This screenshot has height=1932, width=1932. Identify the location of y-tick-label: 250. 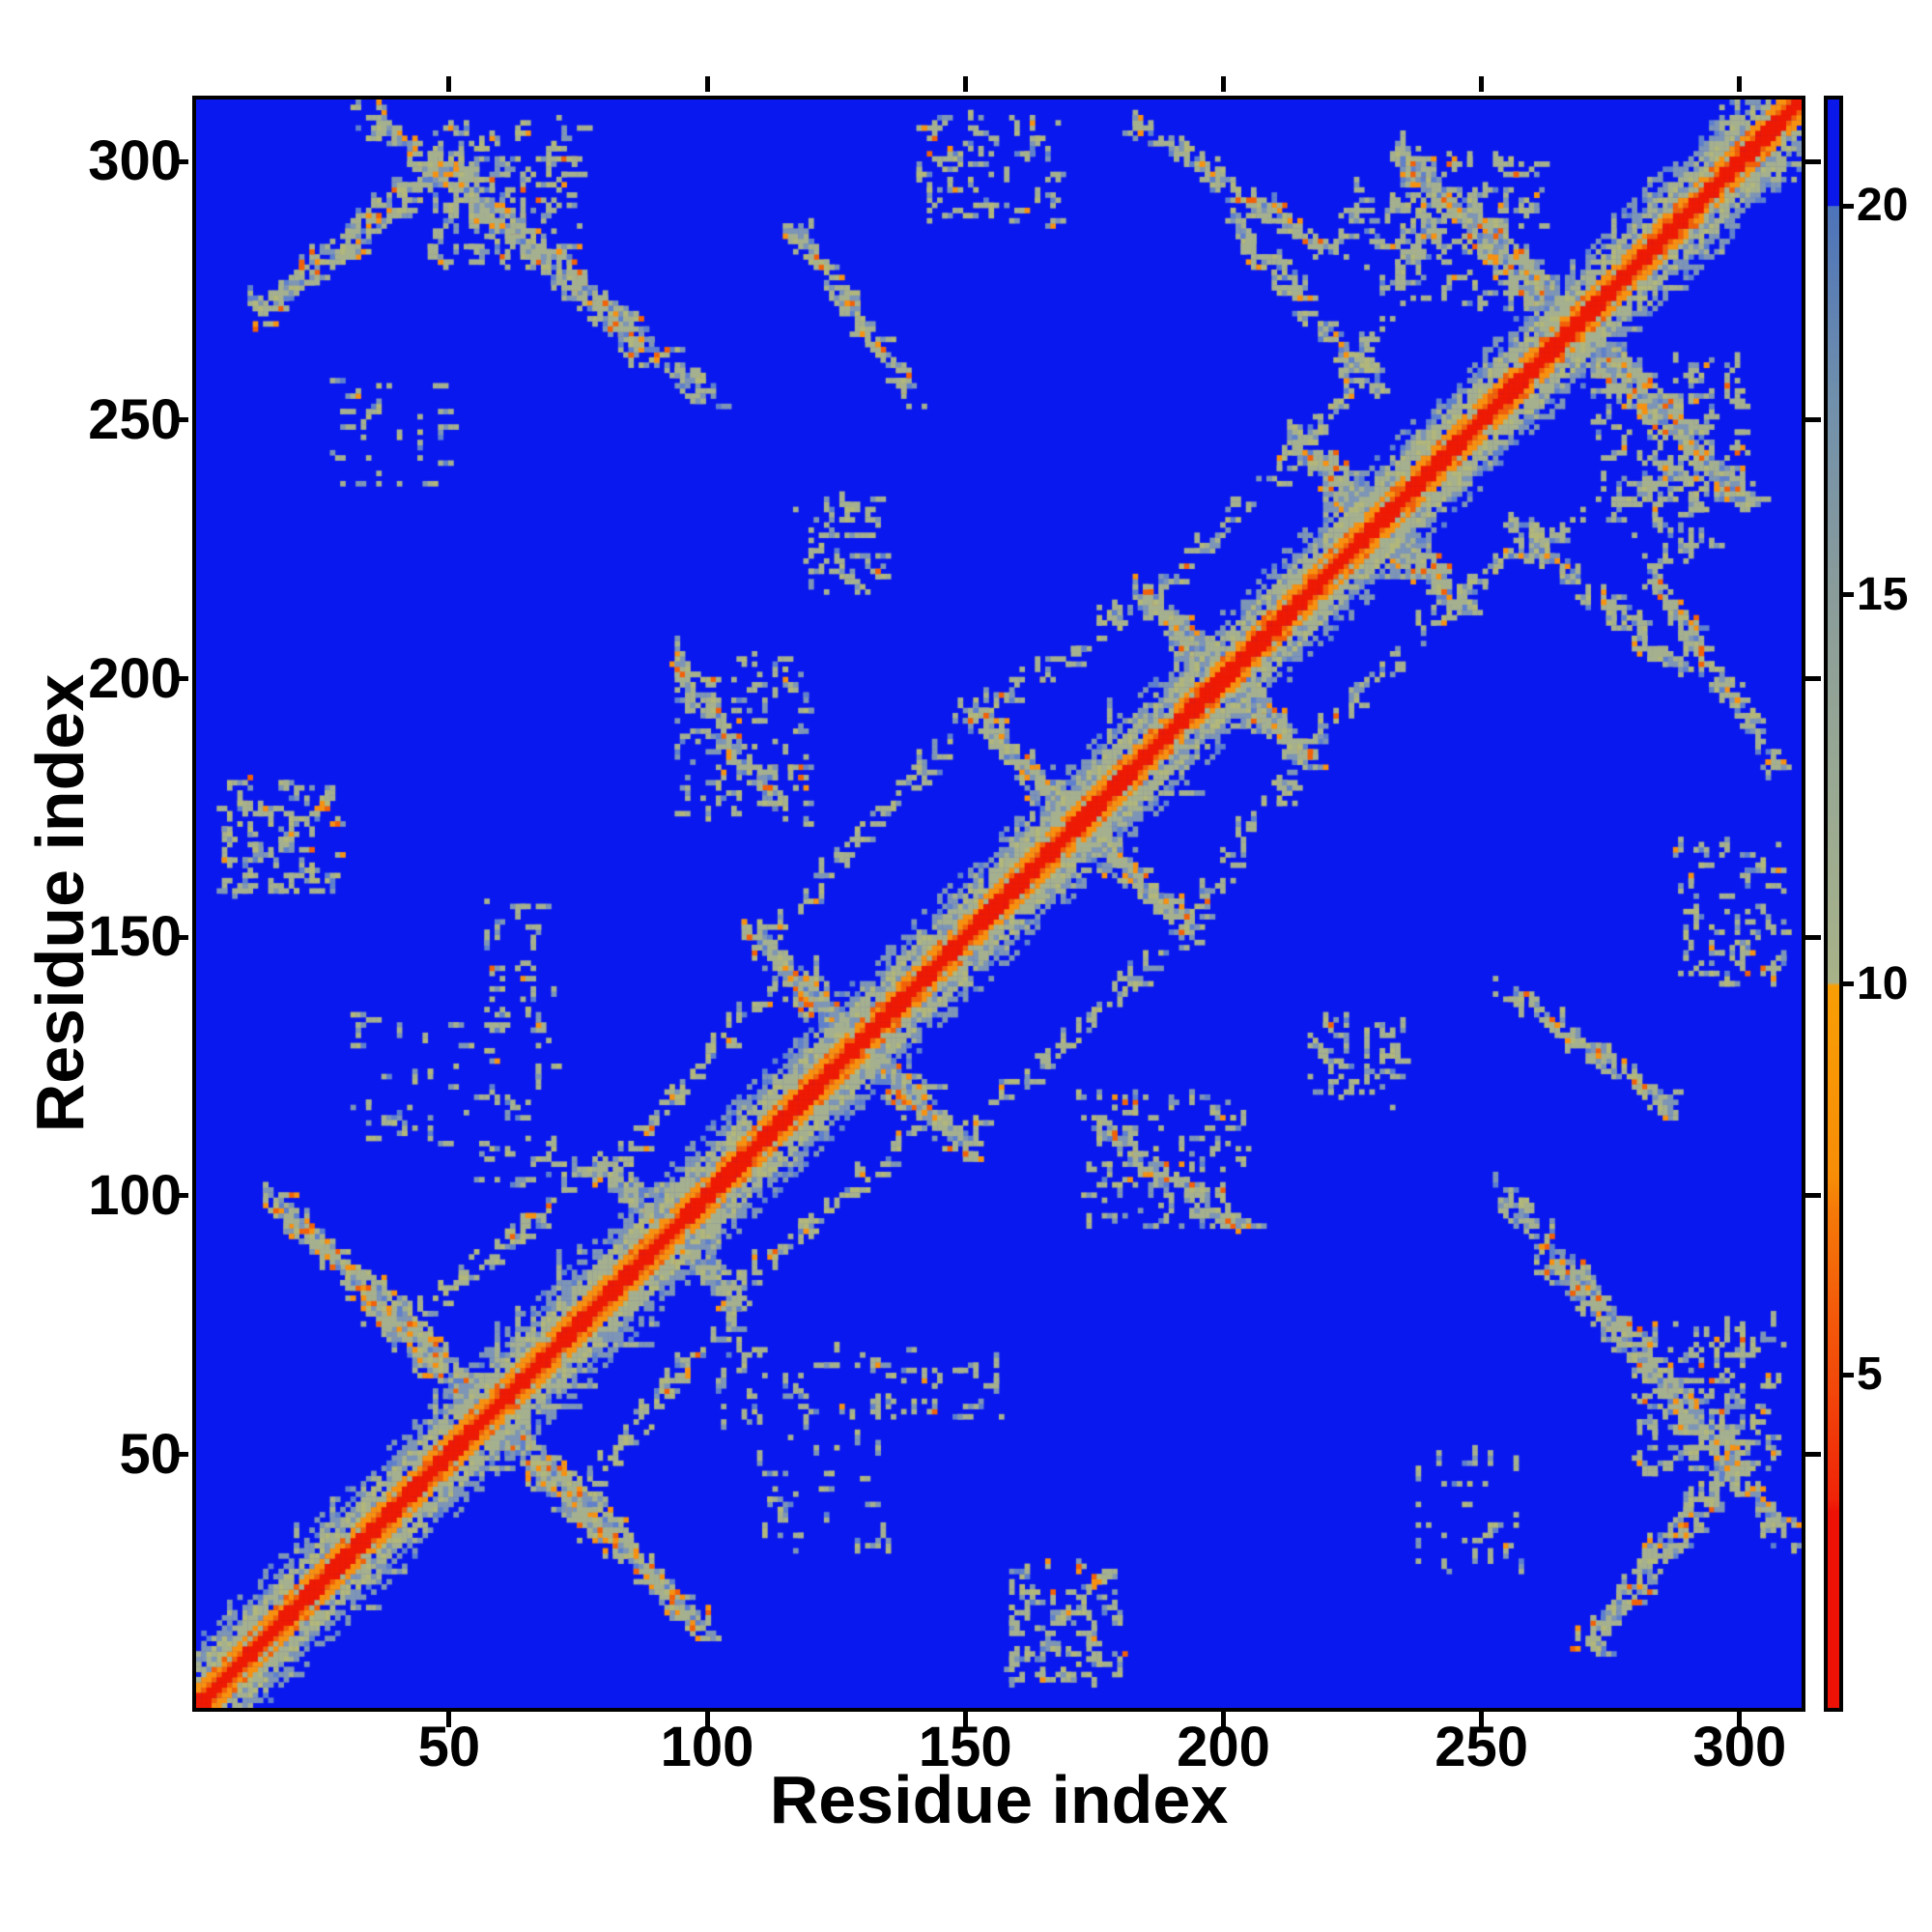
(135, 419).